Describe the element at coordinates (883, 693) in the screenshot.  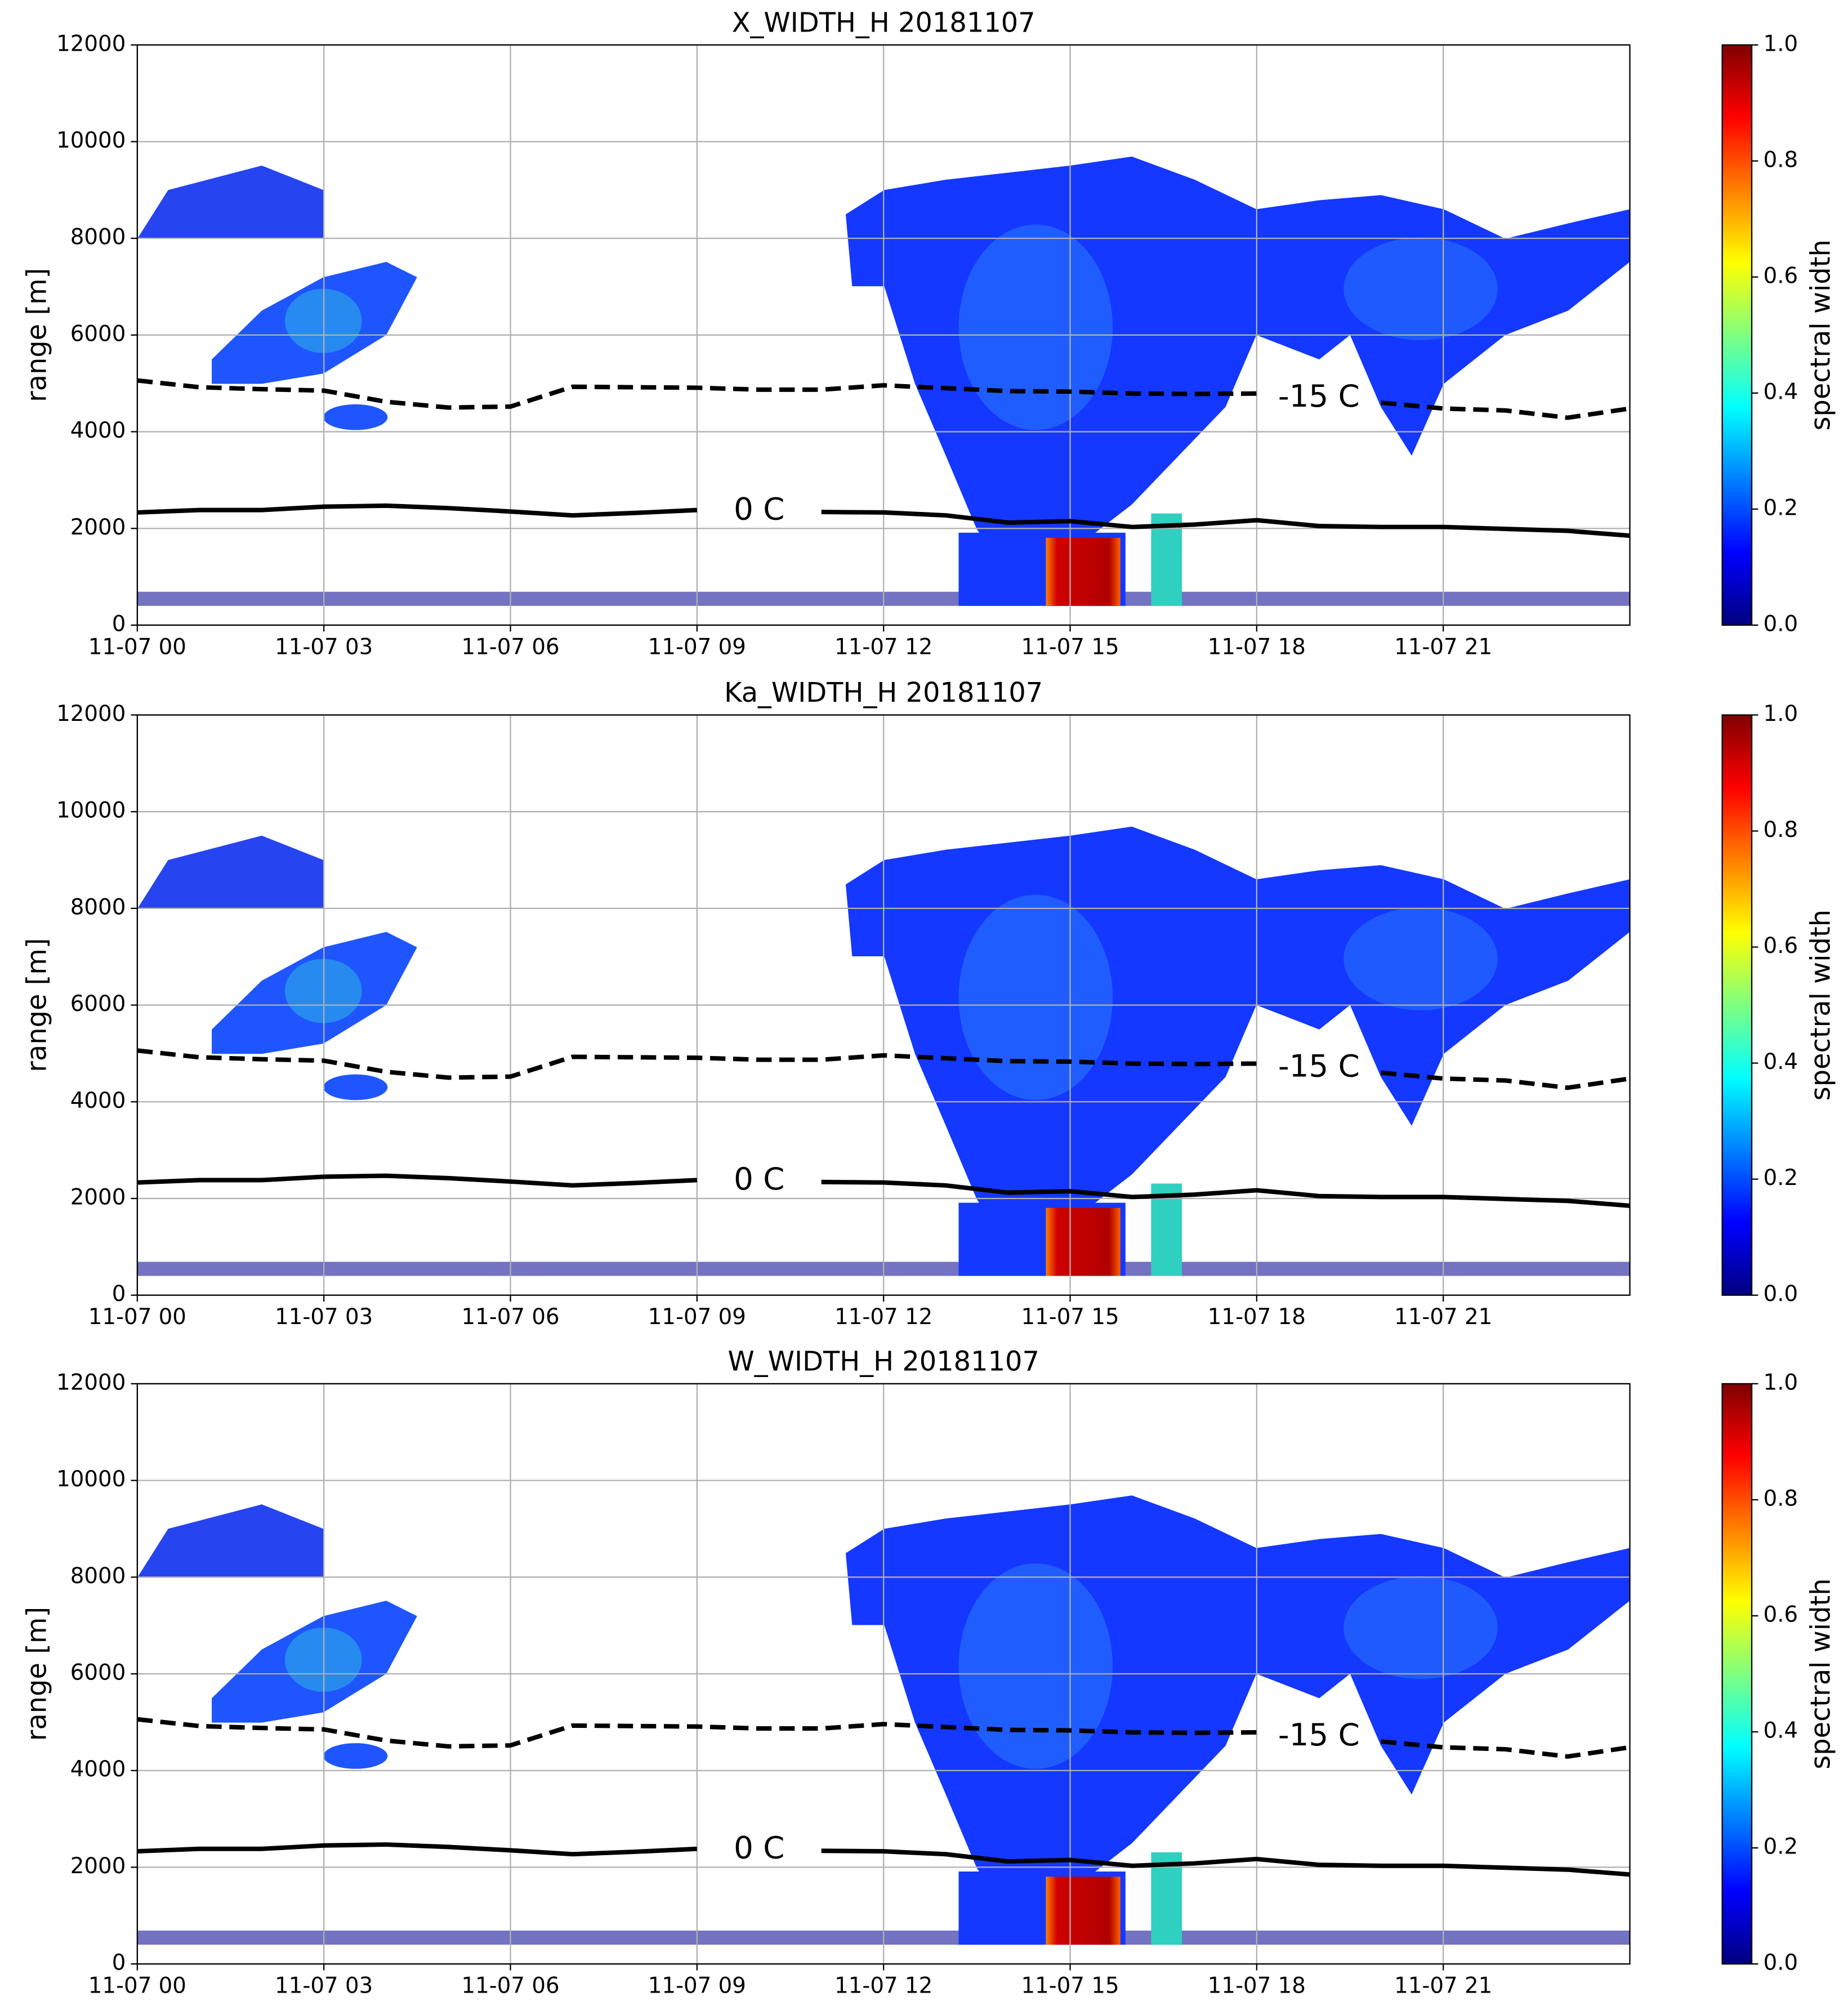
I see `chart-title: Ka_WIDTH_H 20181107` at that location.